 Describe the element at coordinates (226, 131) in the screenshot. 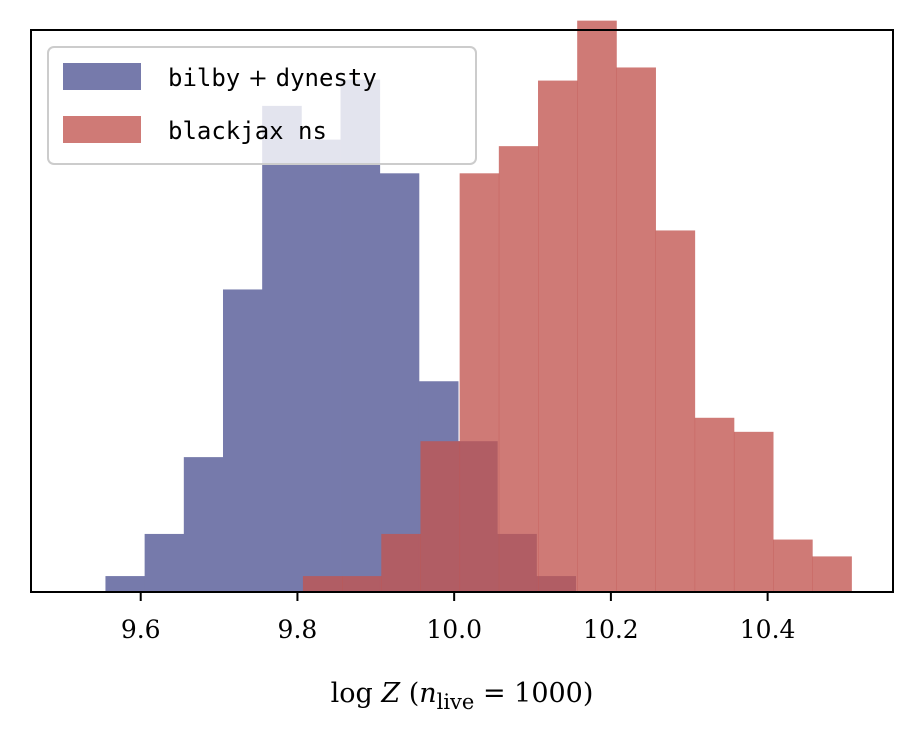

I see `legend-label-blackjax-part: blackjax` at that location.